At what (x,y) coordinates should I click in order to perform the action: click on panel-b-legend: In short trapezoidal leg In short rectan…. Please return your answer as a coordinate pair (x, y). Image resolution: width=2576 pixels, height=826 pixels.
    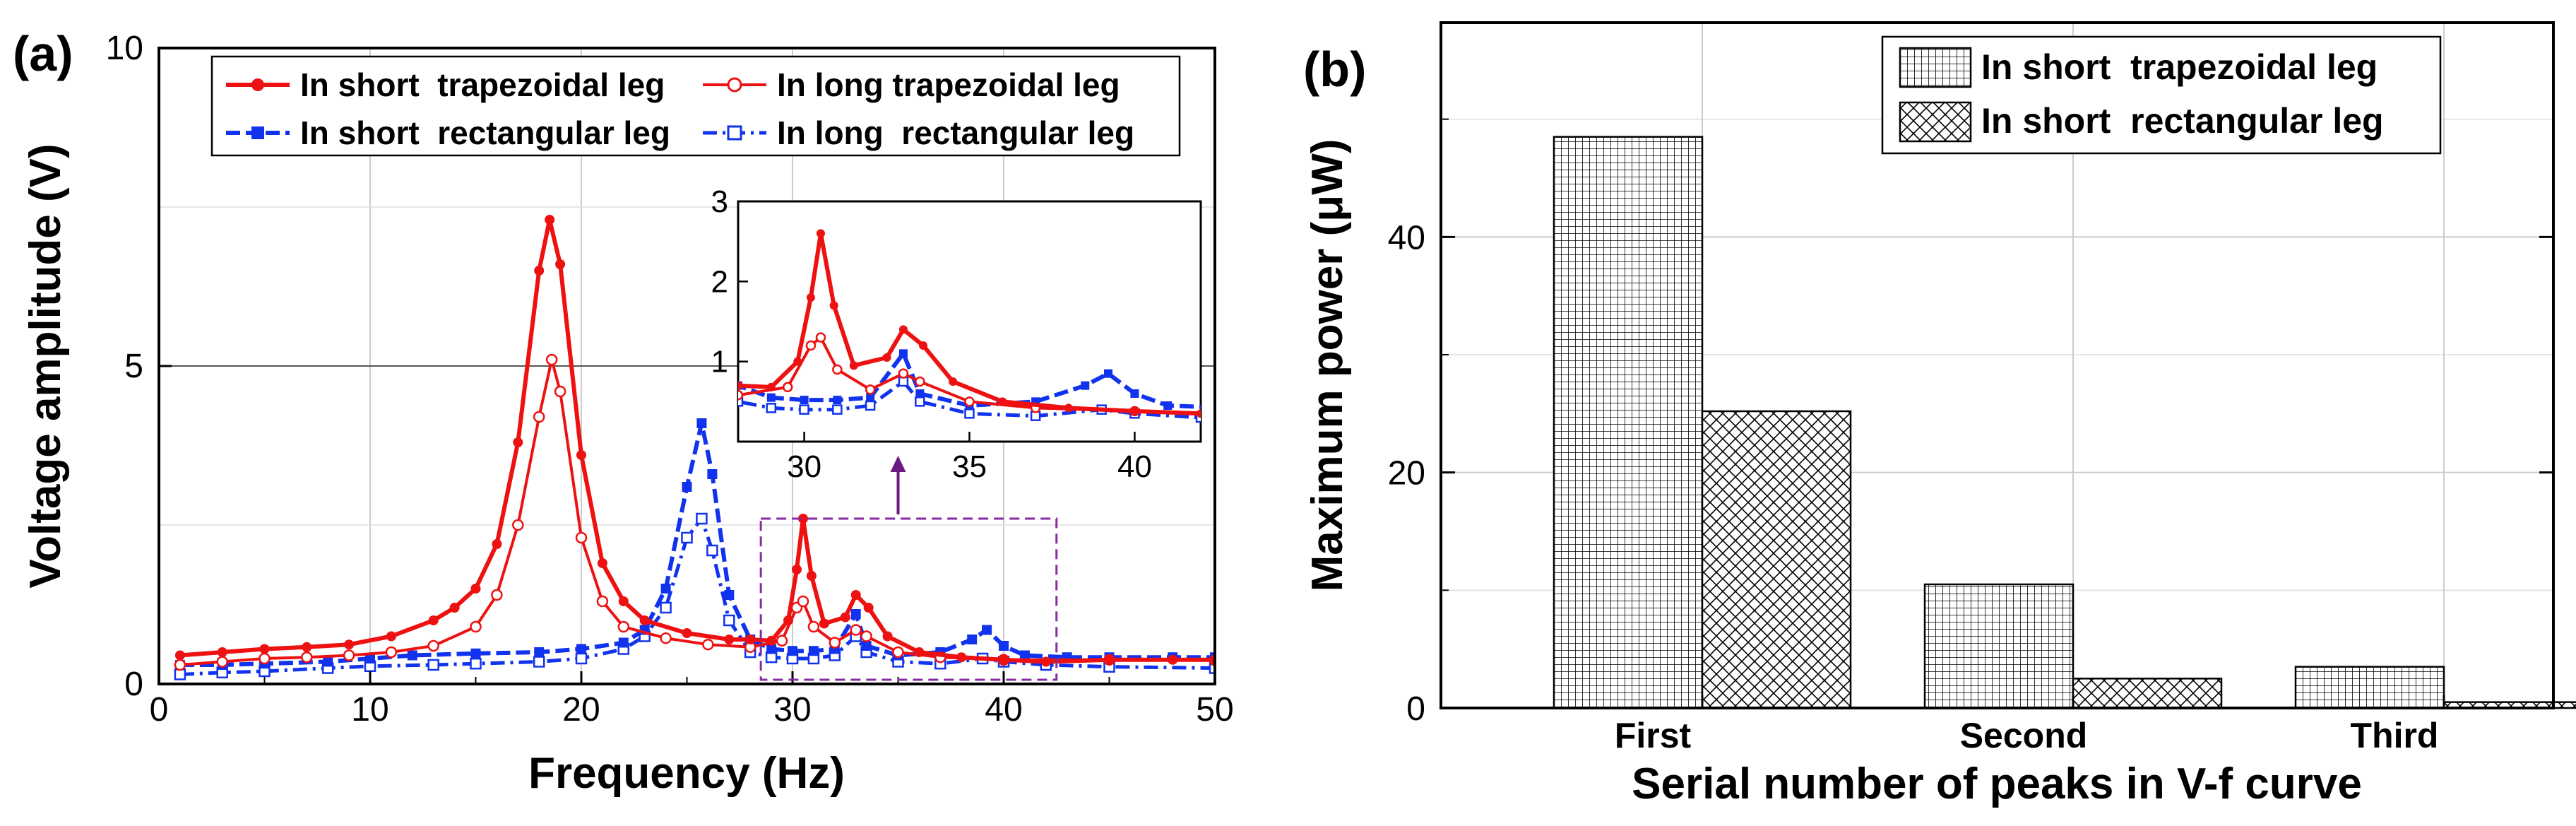
    Looking at the image, I should click on (2161, 95).